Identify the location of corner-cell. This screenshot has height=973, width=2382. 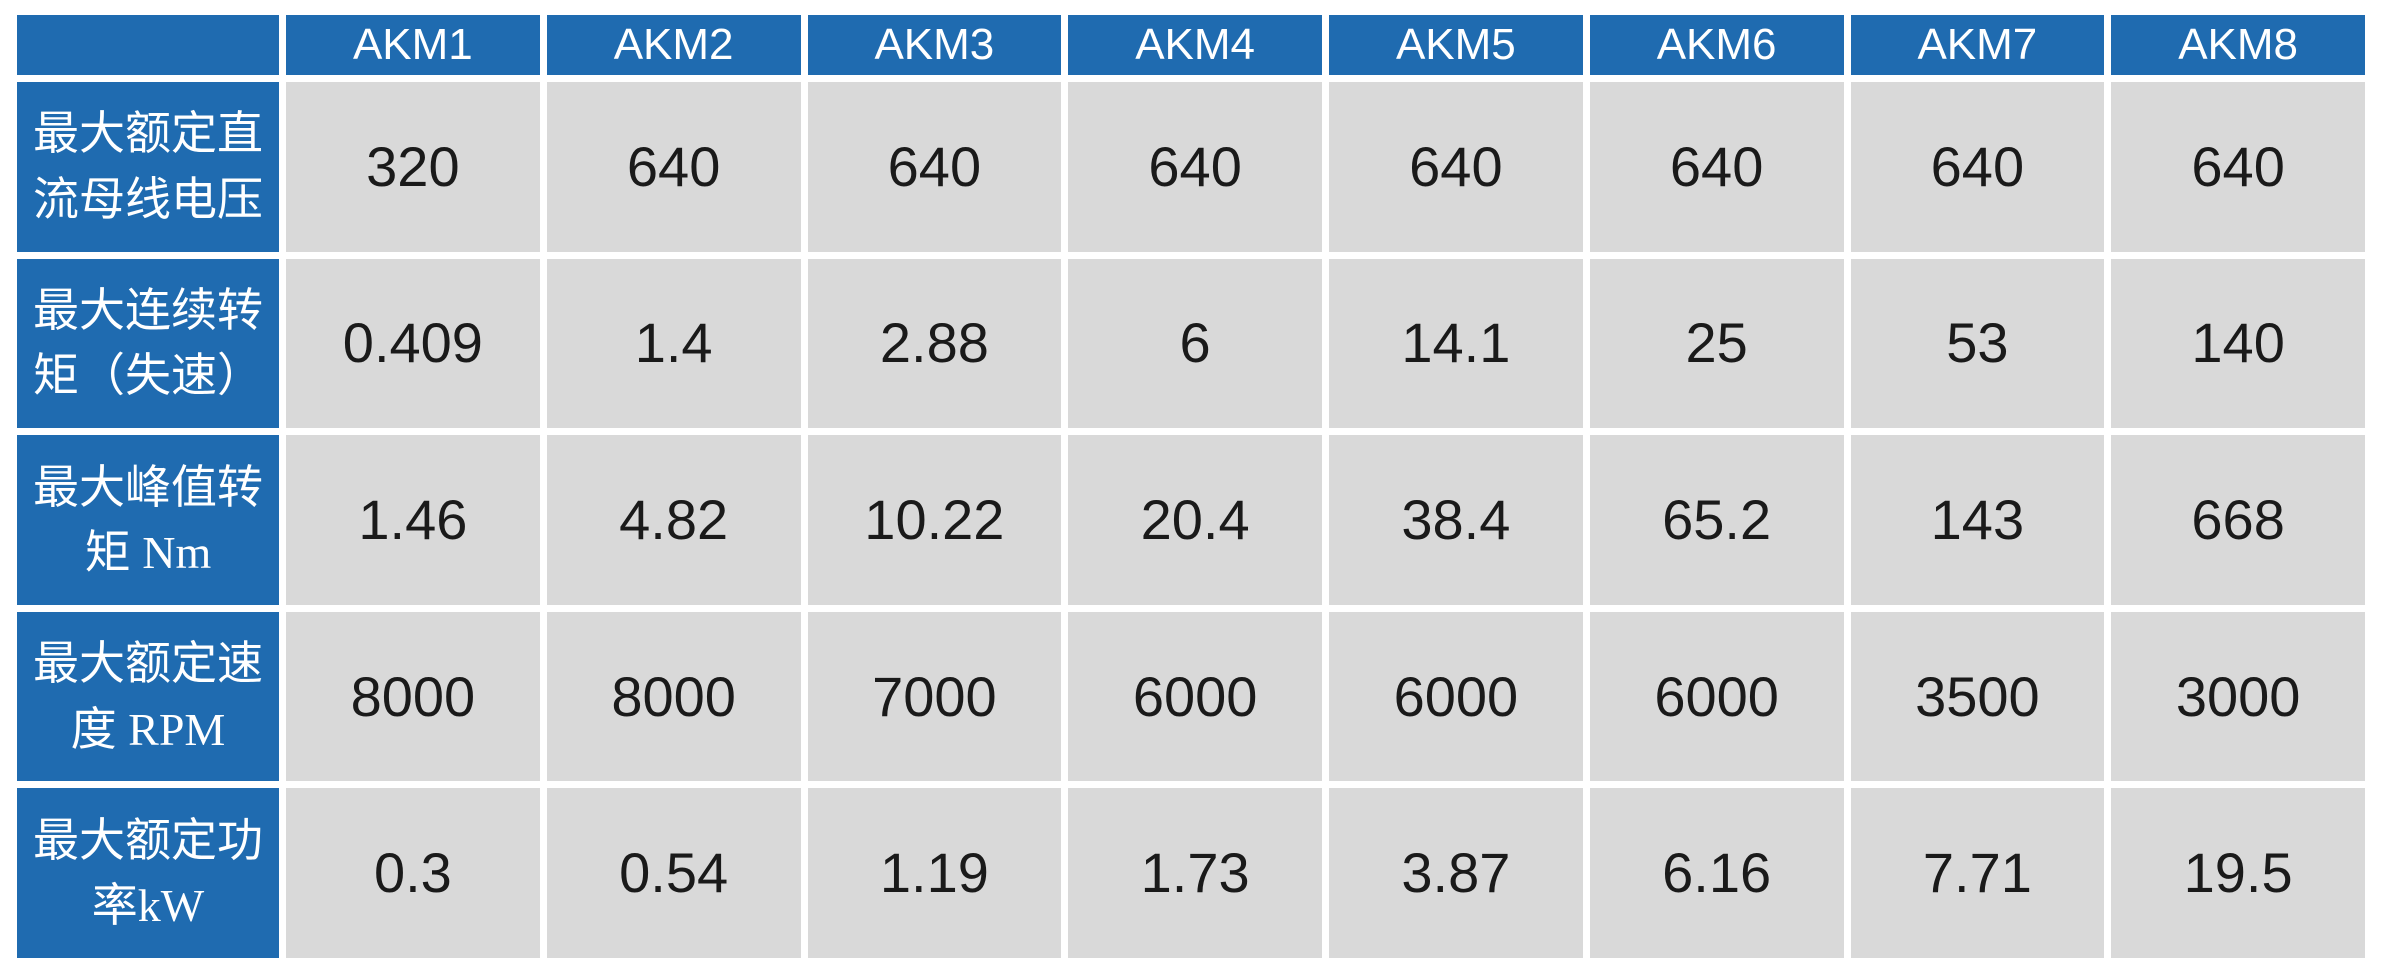
(148, 45).